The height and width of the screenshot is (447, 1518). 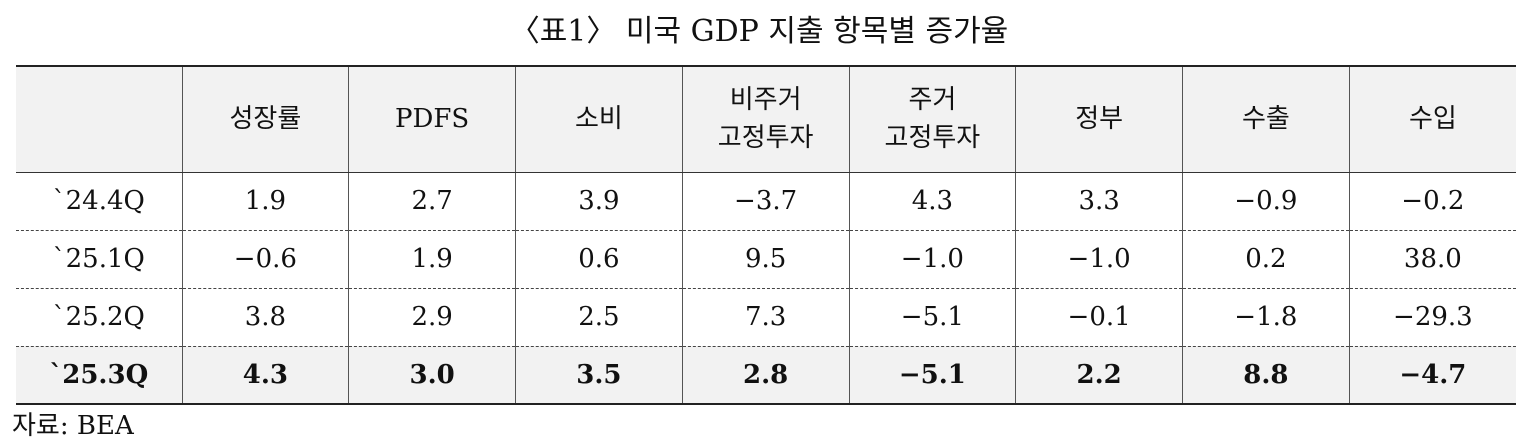 I want to click on table-cell: −3.7, so click(x=765, y=201).